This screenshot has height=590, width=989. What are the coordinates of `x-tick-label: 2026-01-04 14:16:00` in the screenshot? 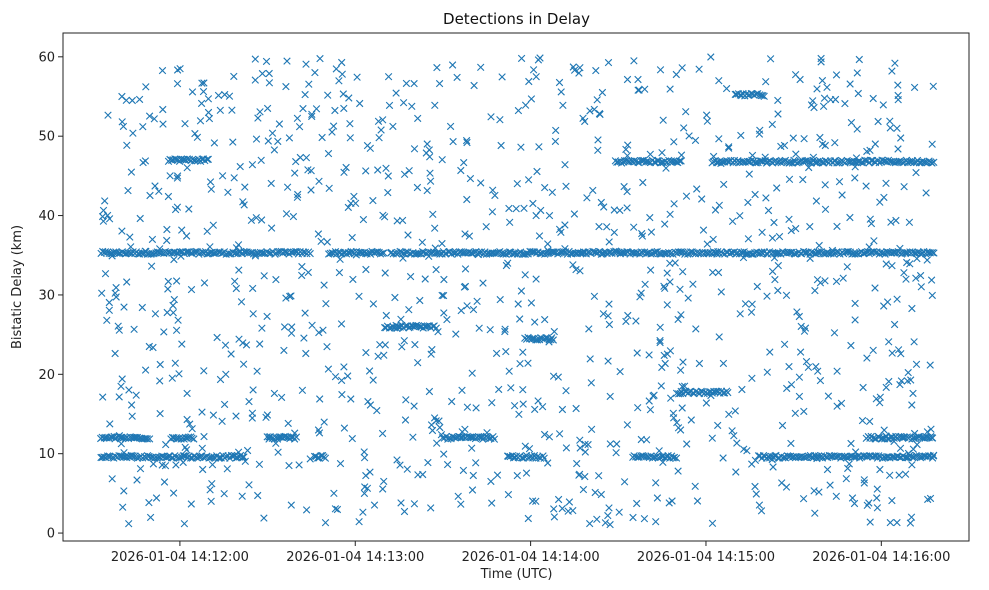 It's located at (881, 557).